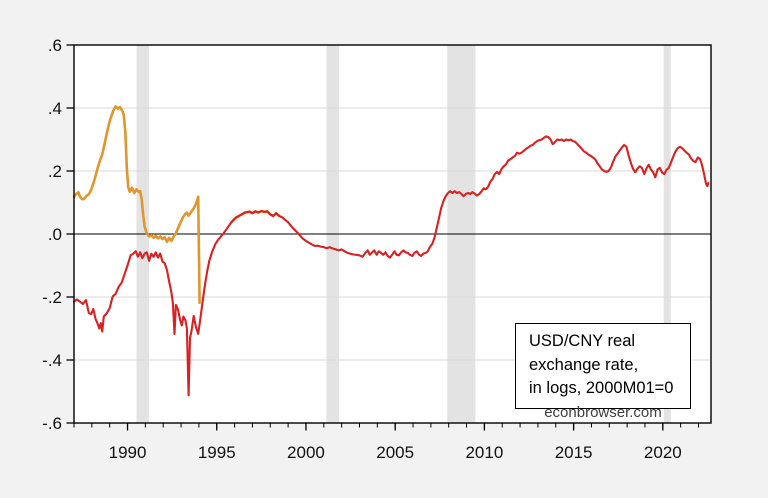 The height and width of the screenshot is (498, 768). What do you see at coordinates (603, 412) in the screenshot?
I see `watermark-econbrowser: econbrowser.com` at bounding box center [603, 412].